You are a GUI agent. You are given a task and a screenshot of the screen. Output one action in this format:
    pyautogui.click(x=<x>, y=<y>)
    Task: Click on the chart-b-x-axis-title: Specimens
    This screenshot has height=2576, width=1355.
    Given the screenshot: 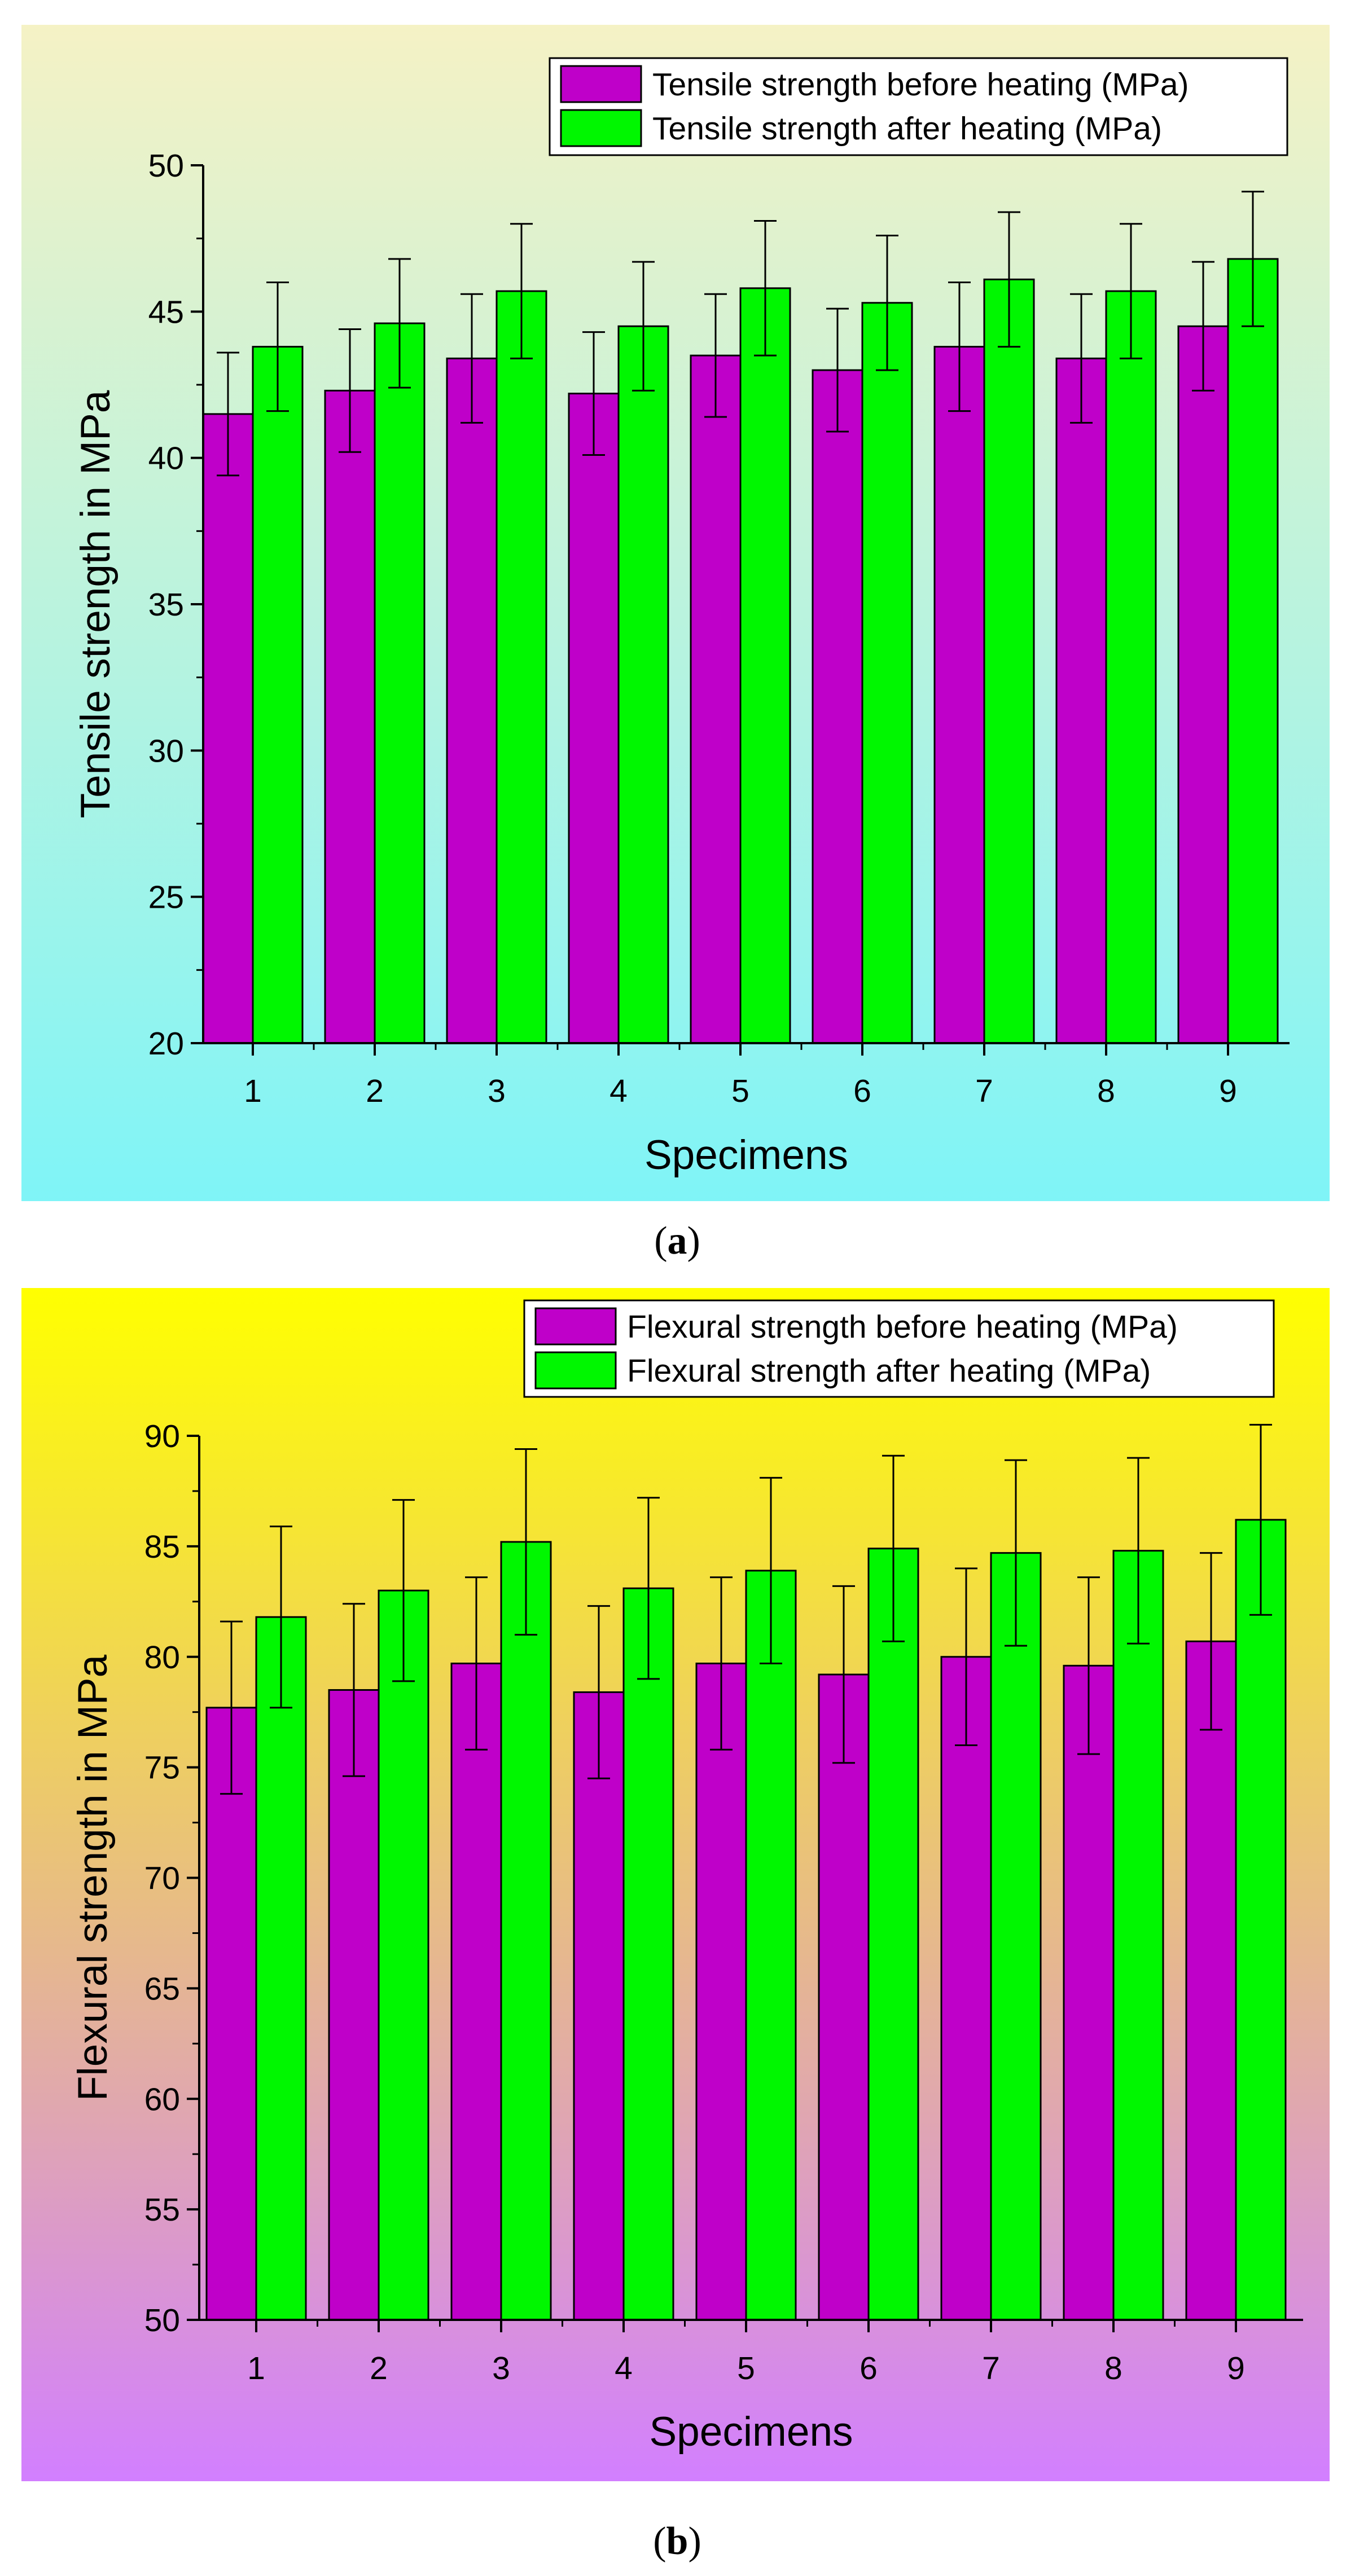 What is the action you would take?
    pyautogui.click(x=751, y=2432)
    